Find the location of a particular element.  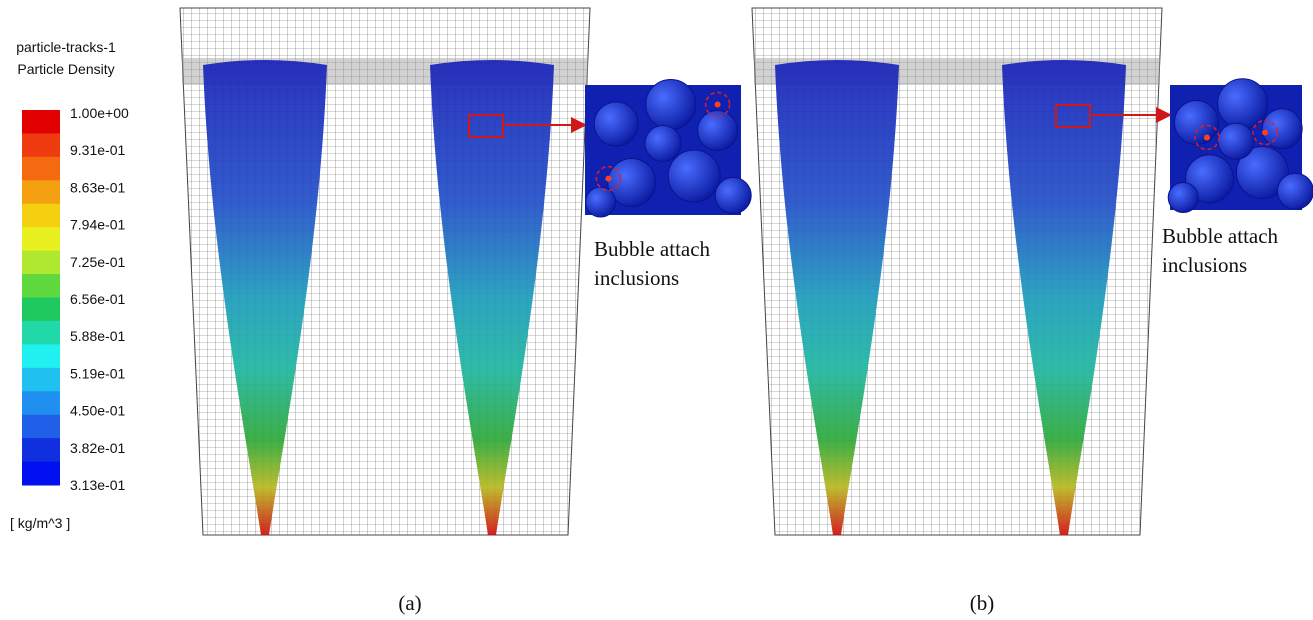

colorbar-tick-label: 6.56e-01 is located at coordinates (97, 299).